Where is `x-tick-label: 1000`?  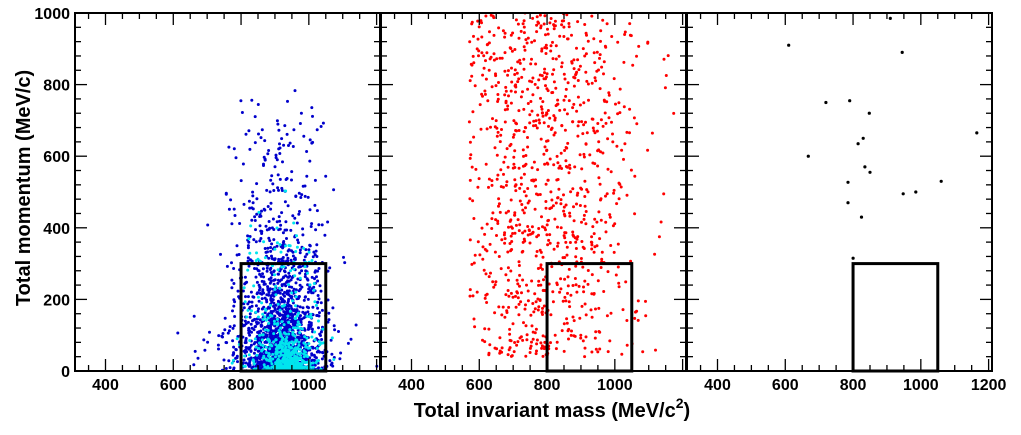 x-tick-label: 1000 is located at coordinates (921, 385).